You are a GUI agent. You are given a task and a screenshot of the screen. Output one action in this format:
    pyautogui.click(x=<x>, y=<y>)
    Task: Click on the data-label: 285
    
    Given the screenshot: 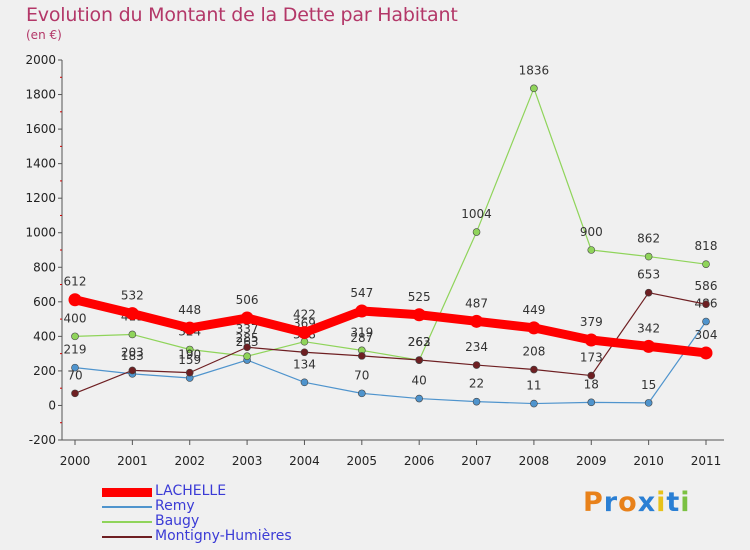 What is the action you would take?
    pyautogui.click(x=247, y=338)
    